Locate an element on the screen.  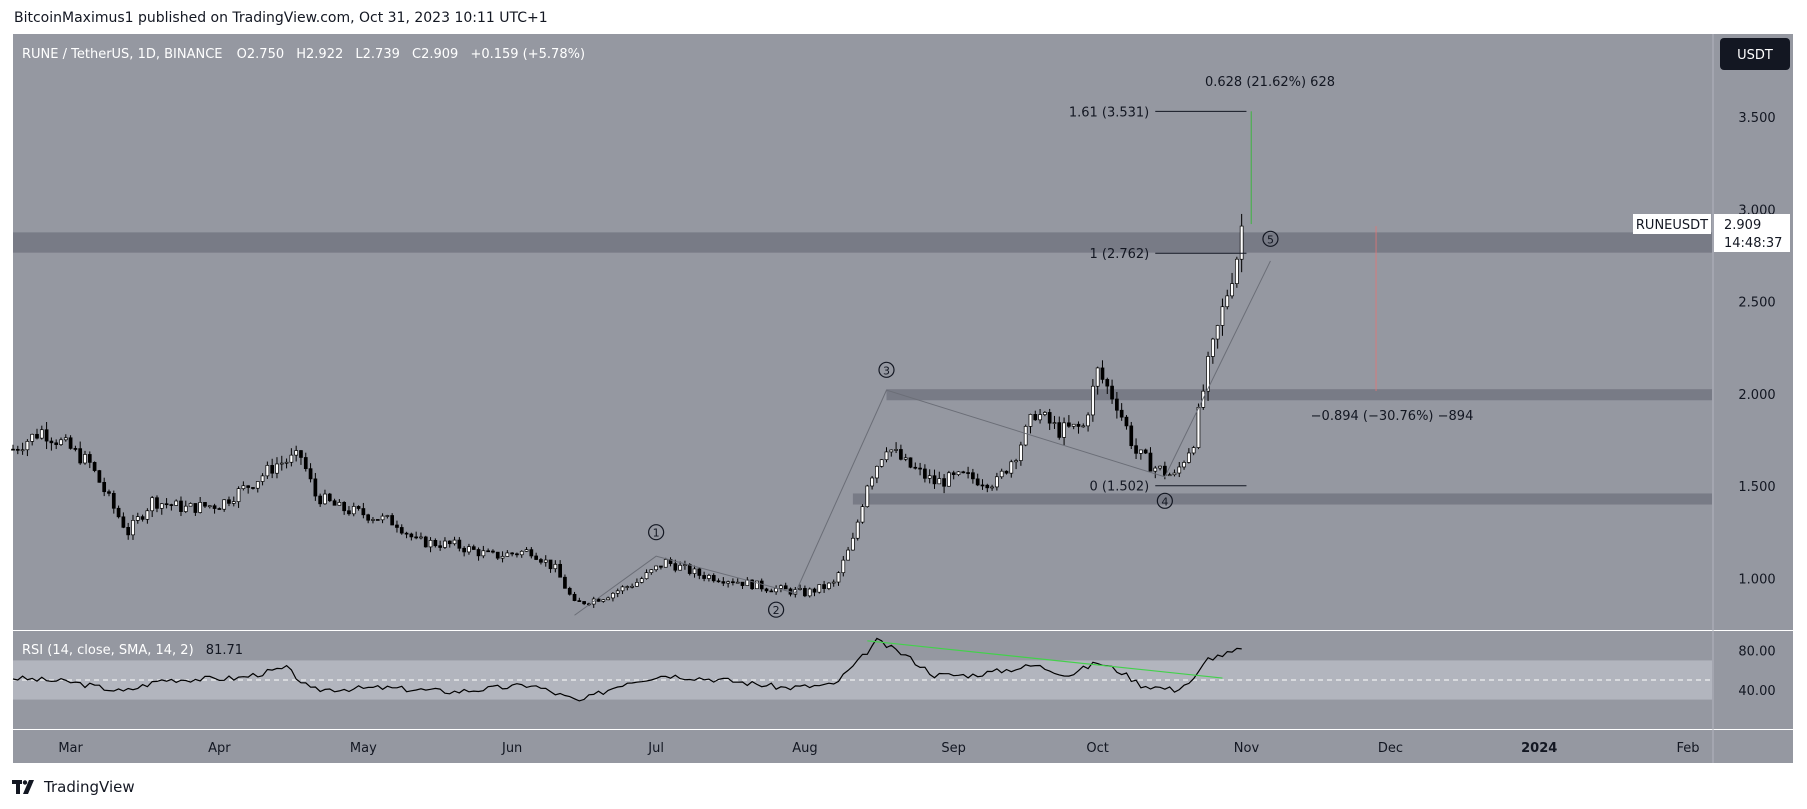
wave-1-label: 1 is located at coordinates (656, 533).